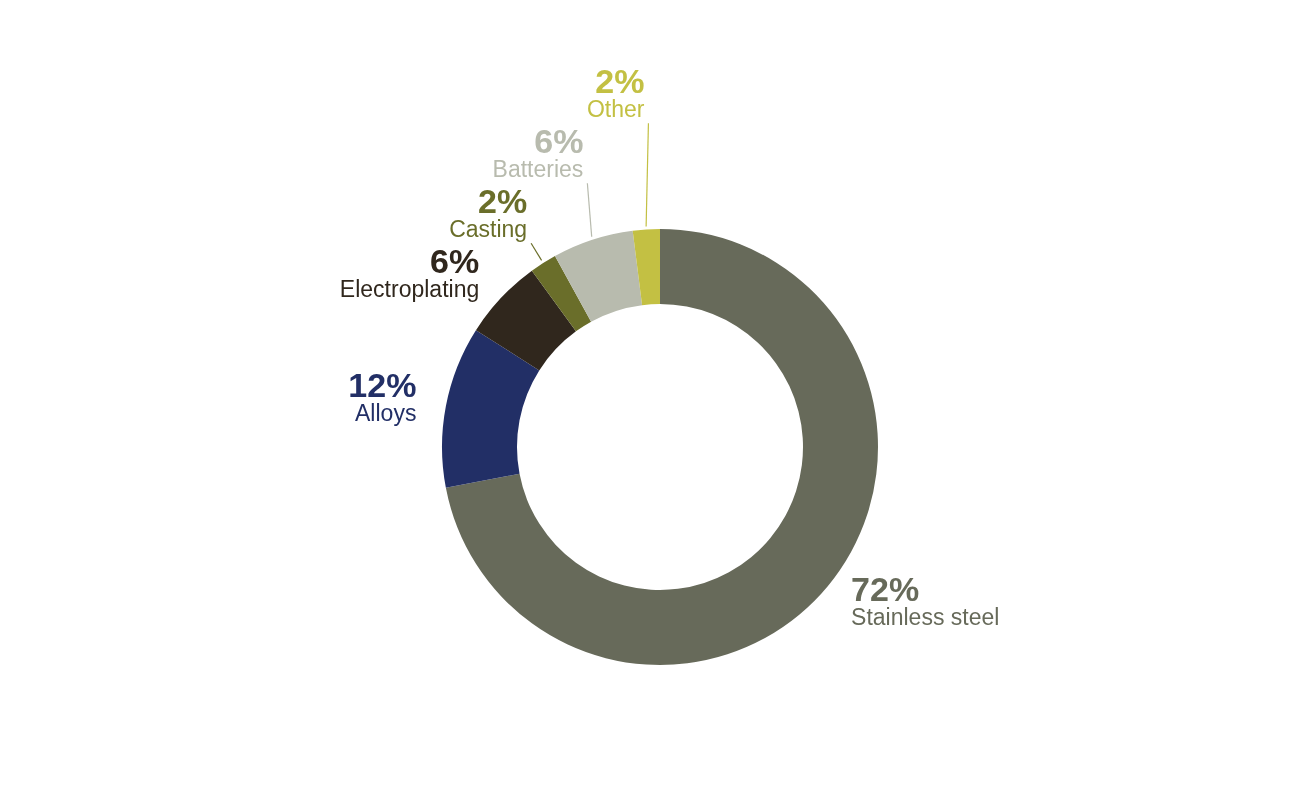 Image resolution: width=1300 pixels, height=800 pixels. I want to click on slice-label: Batteries, so click(538, 169).